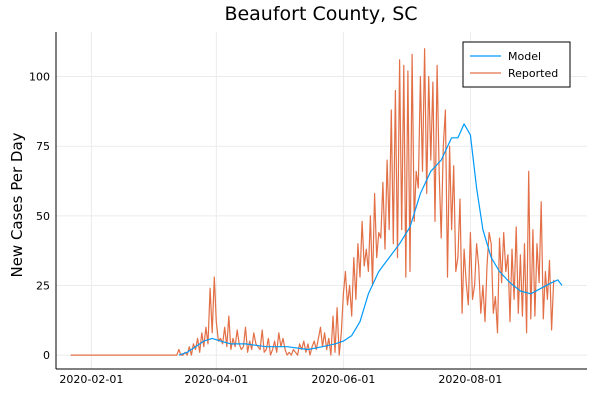  What do you see at coordinates (46, 355) in the screenshot?
I see `y-tick-label: 0` at bounding box center [46, 355].